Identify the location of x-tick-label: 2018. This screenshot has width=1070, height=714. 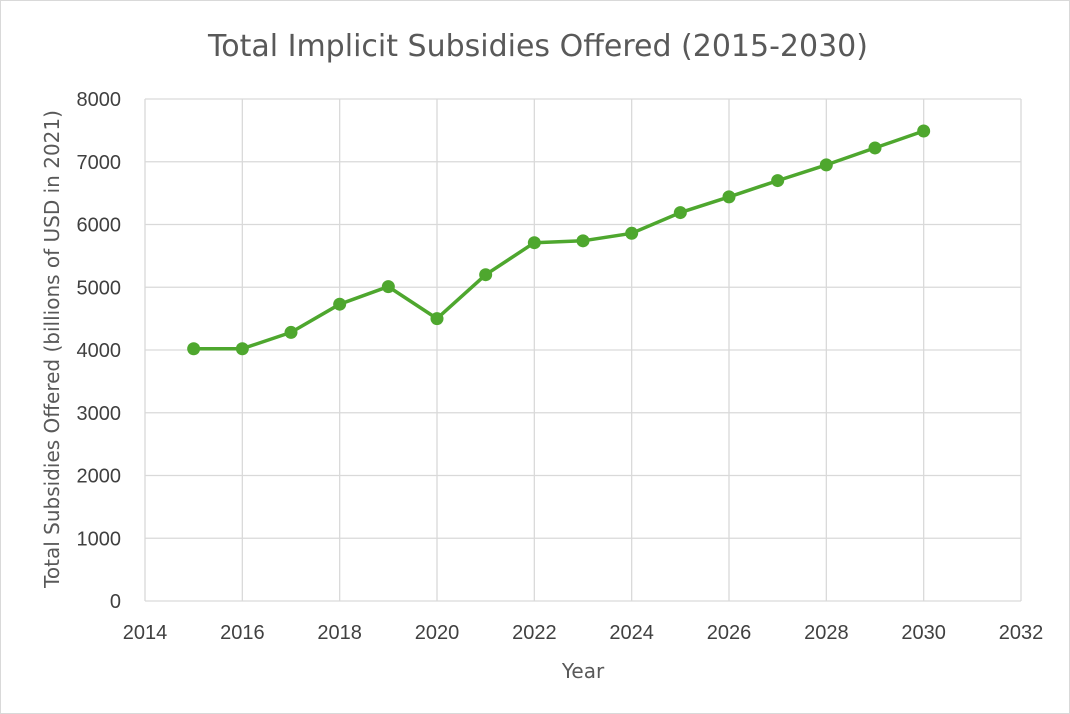
(339, 633).